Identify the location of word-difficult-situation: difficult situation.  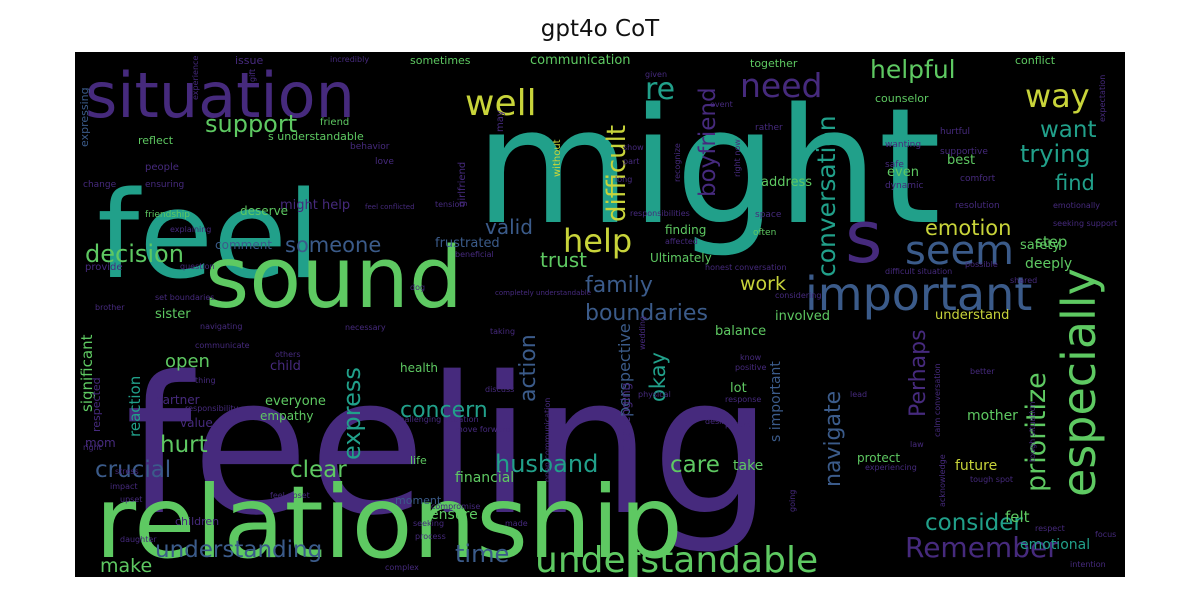
(918, 271).